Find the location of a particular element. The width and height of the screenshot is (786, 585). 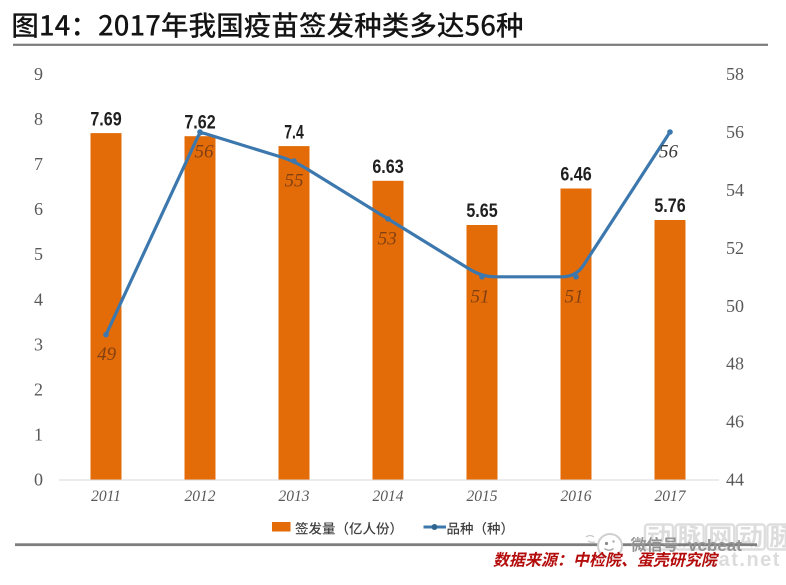

svg-text: 7.4 is located at coordinates (294, 132).